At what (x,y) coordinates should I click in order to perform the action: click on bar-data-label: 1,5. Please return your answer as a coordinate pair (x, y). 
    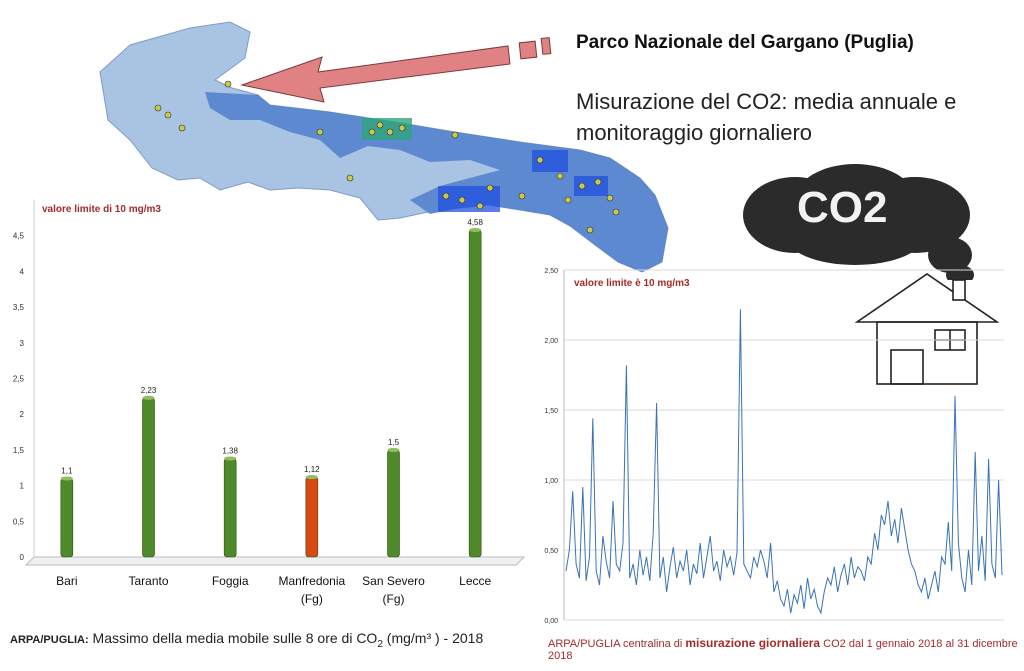
    Looking at the image, I should click on (394, 442).